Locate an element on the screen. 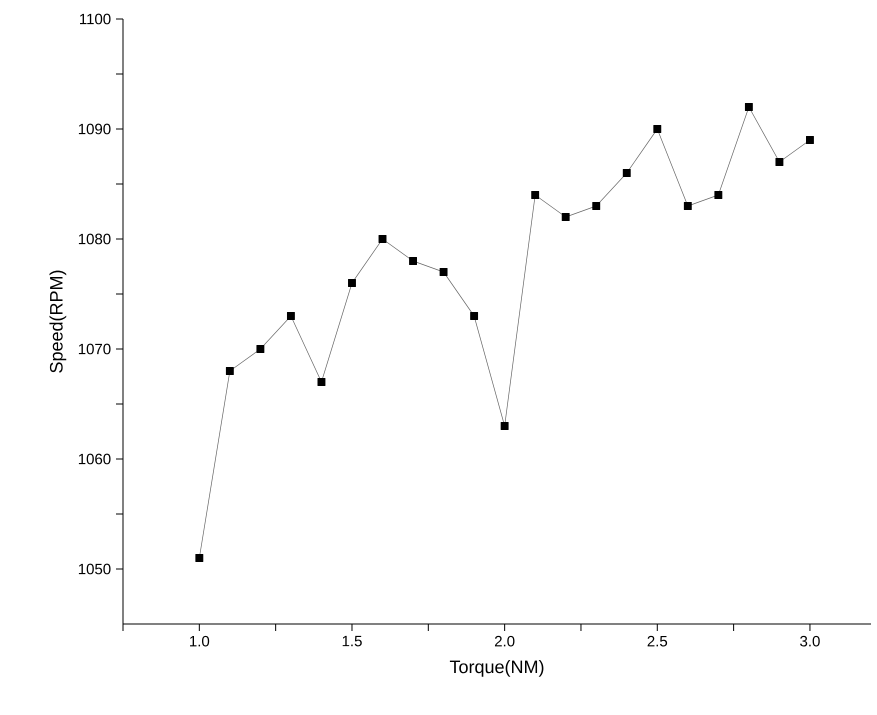 The width and height of the screenshot is (877, 715). x-axis-title: Torque(NM) is located at coordinates (497, 668).